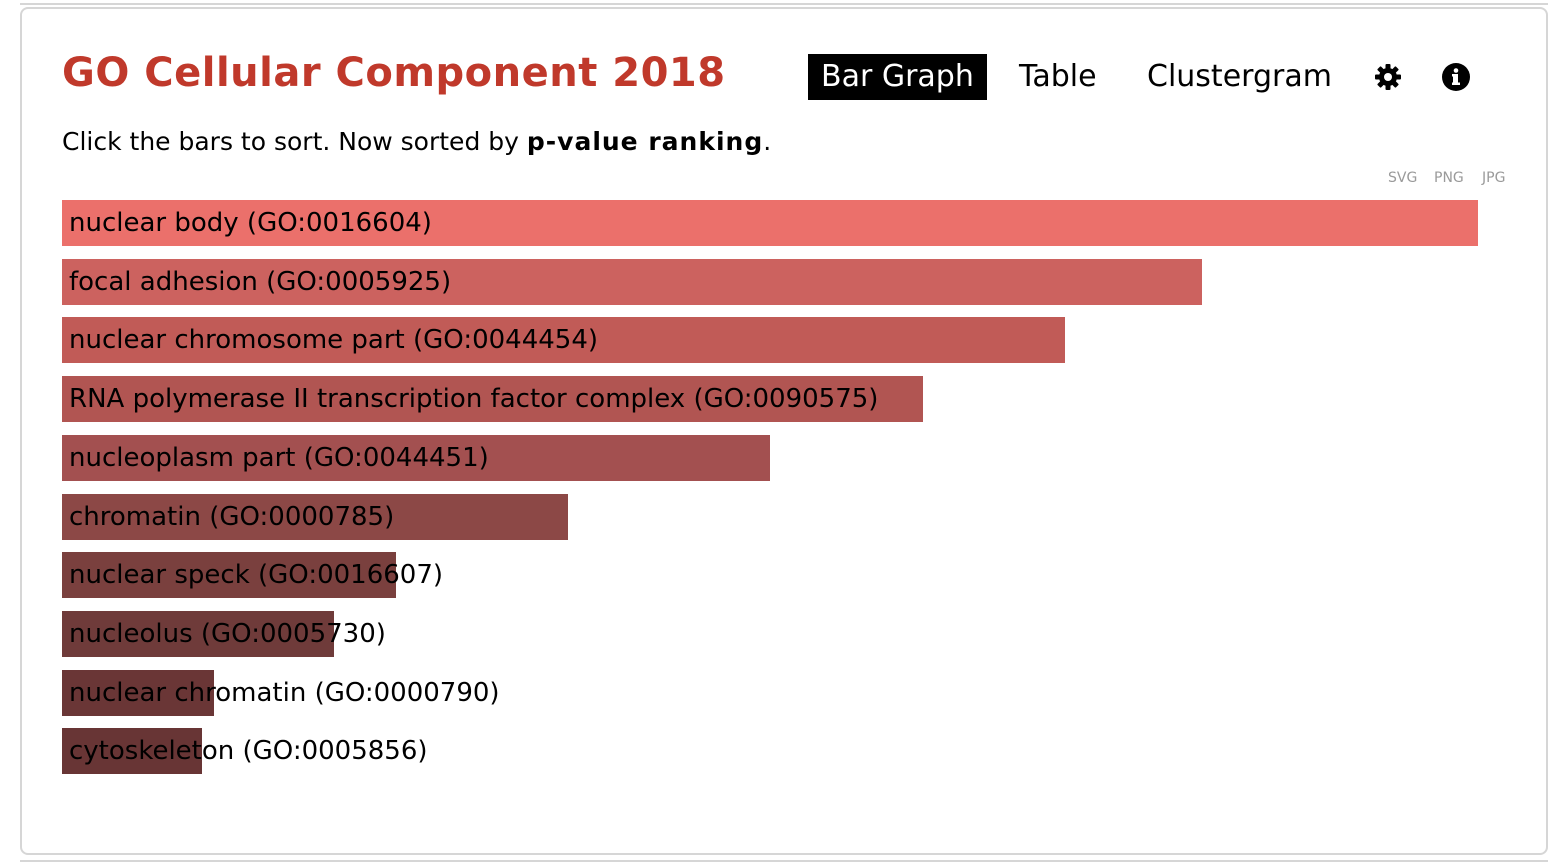 Image resolution: width=1566 pixels, height=864 pixels. What do you see at coordinates (1494, 178) in the screenshot?
I see `export-jpg-link: JPG` at bounding box center [1494, 178].